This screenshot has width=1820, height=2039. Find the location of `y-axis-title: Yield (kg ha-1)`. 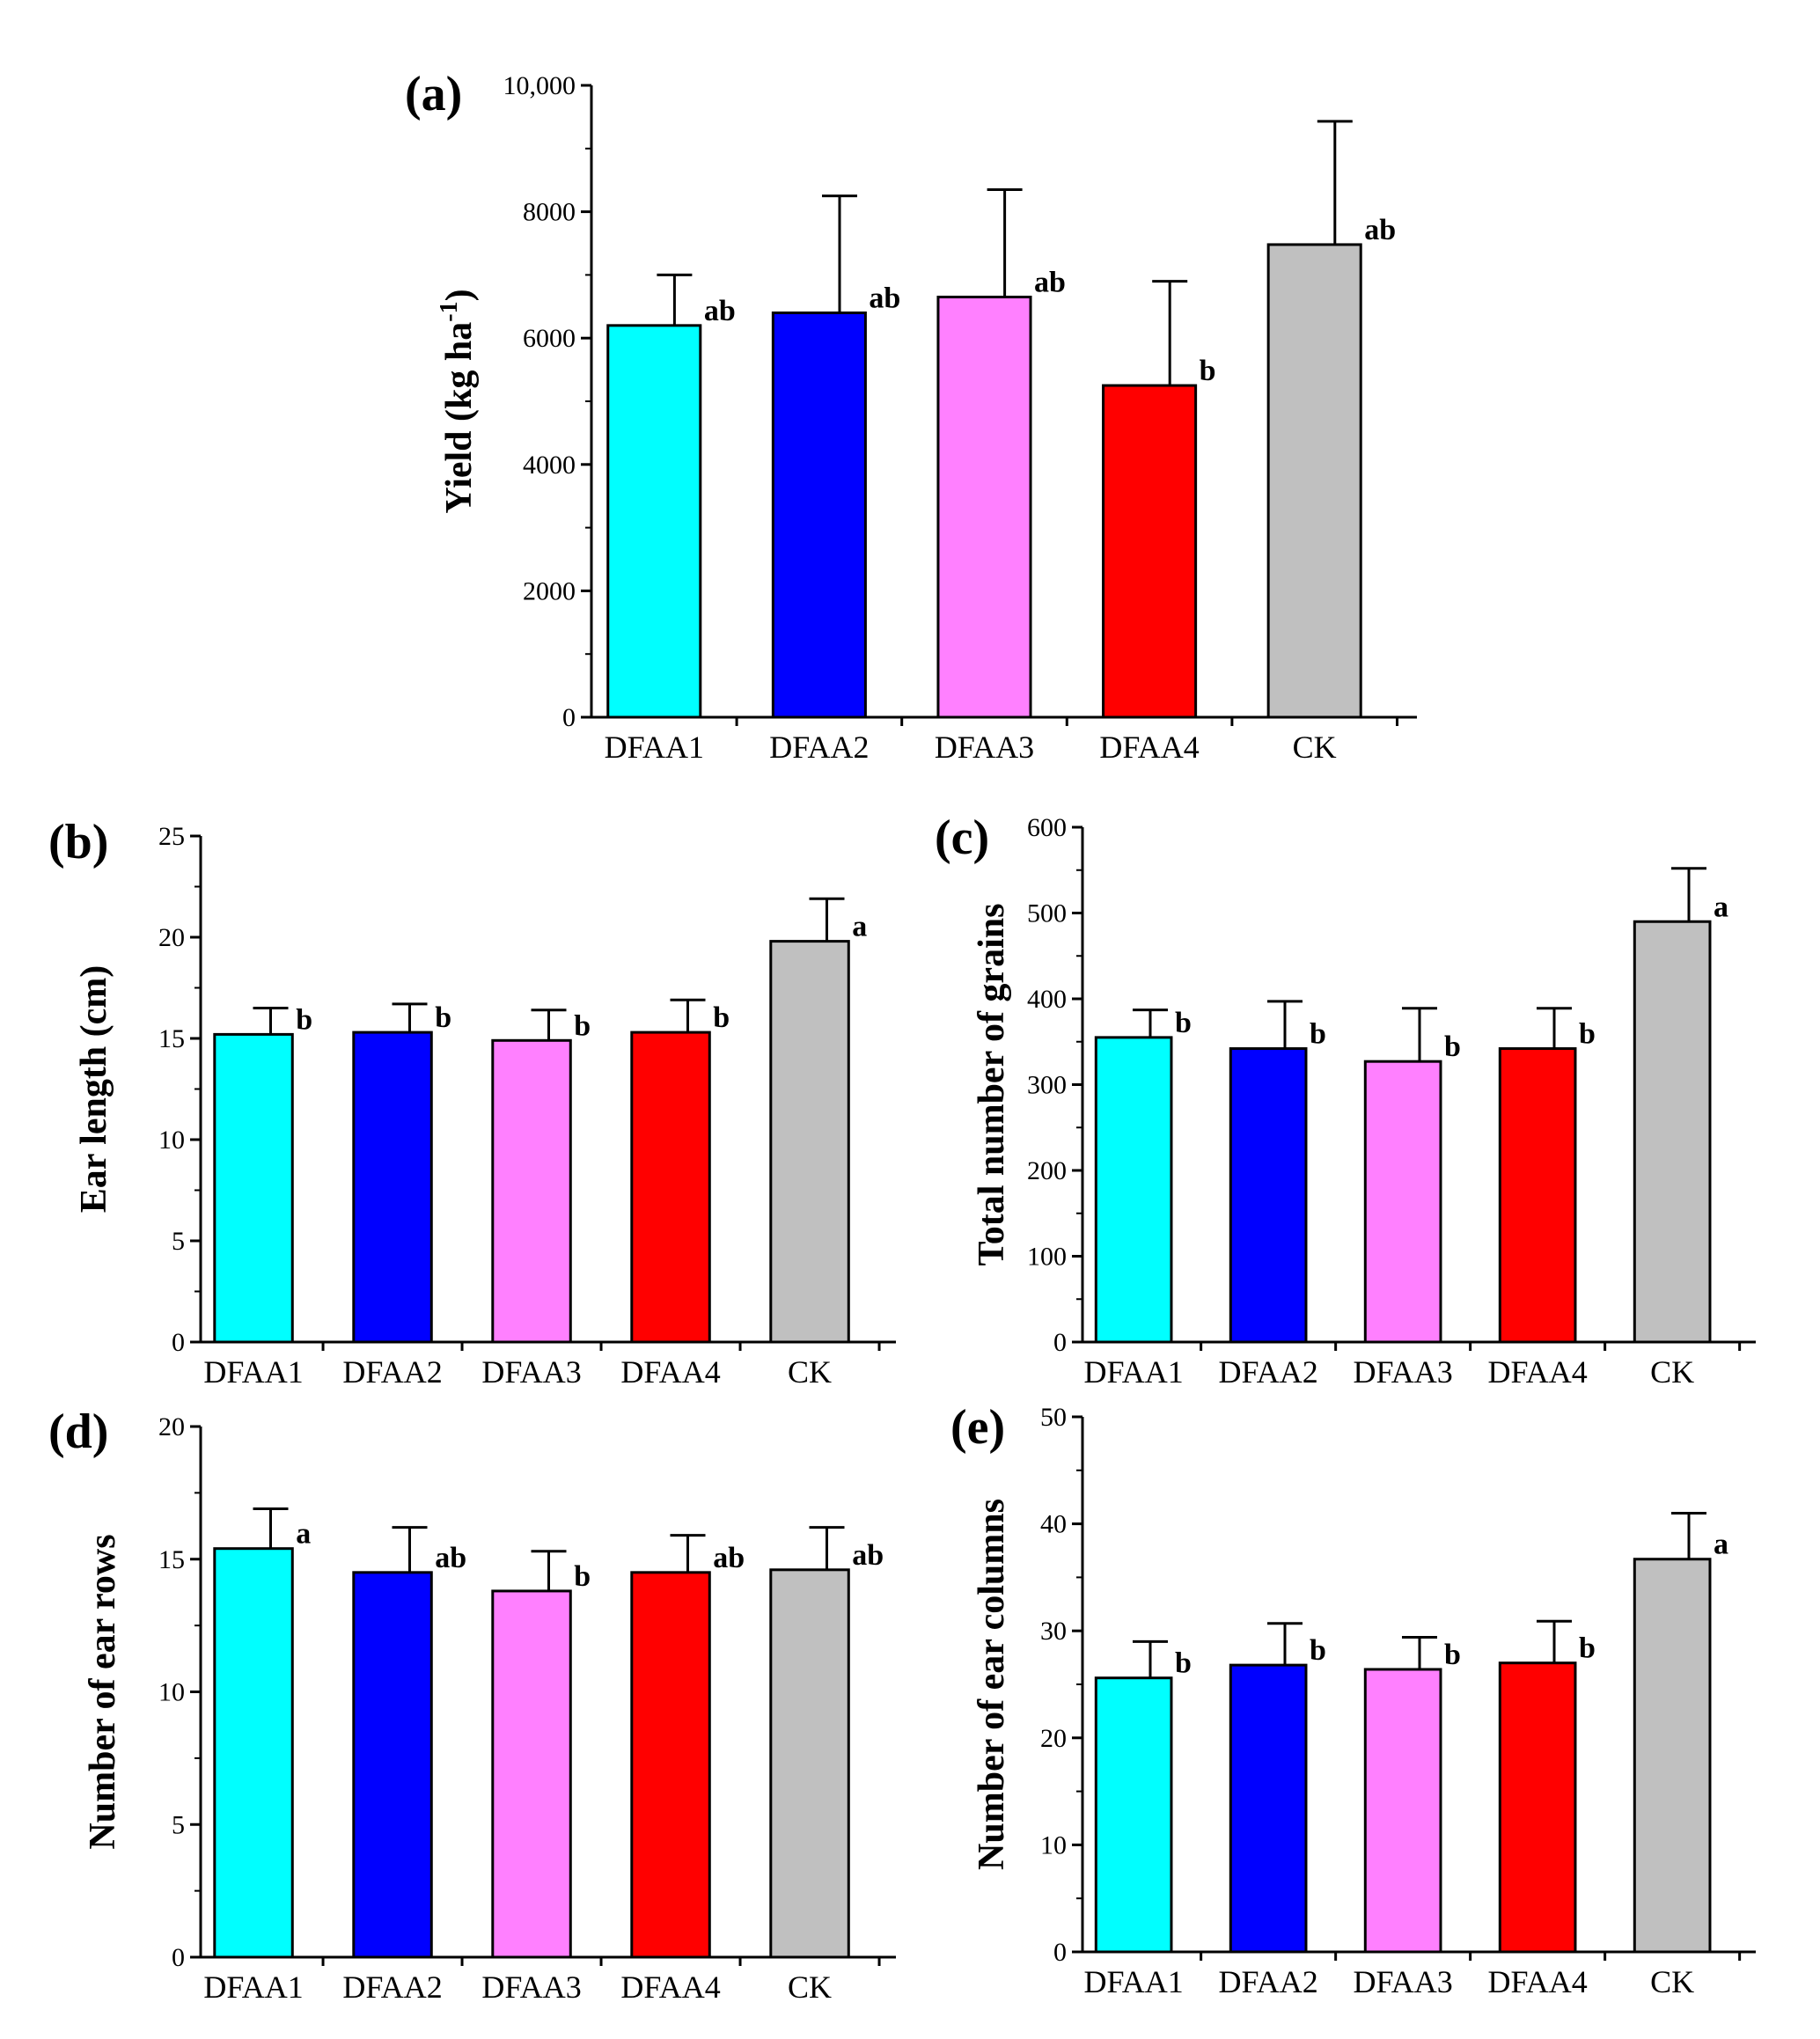

y-axis-title: Yield (kg ha-1) is located at coordinates (458, 401).